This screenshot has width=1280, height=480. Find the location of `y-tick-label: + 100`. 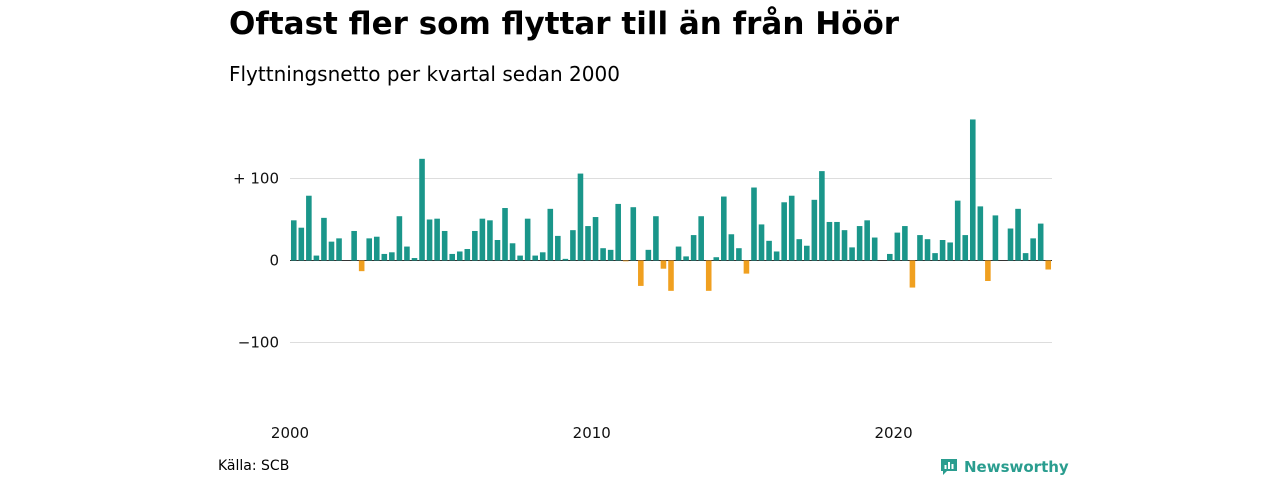

y-tick-label: + 100 is located at coordinates (256, 179).